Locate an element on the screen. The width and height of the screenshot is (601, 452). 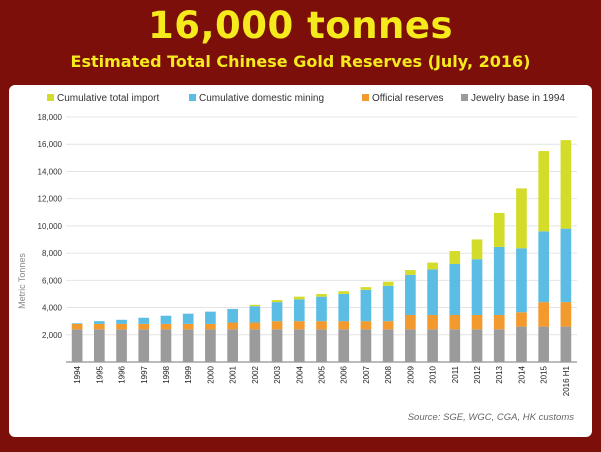
x-tick-label: 2010 is located at coordinates (433, 374).